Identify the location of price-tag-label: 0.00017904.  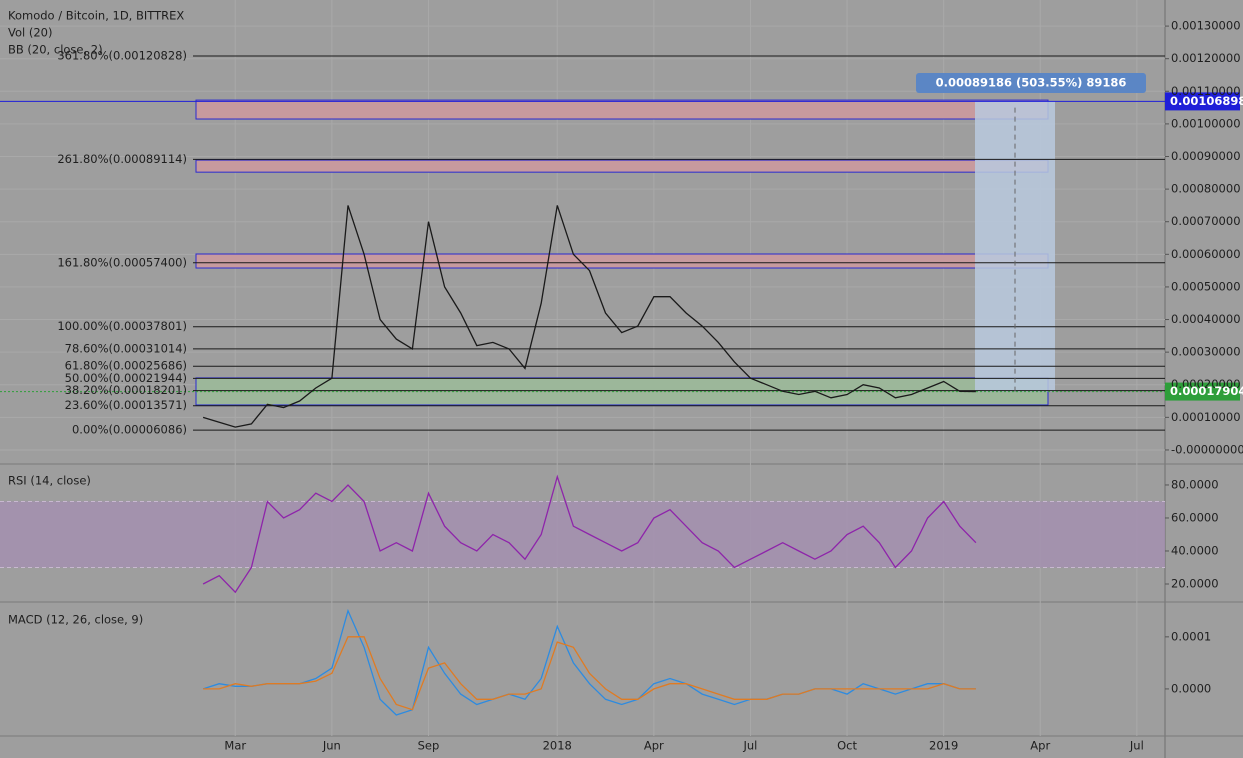
(1206, 391).